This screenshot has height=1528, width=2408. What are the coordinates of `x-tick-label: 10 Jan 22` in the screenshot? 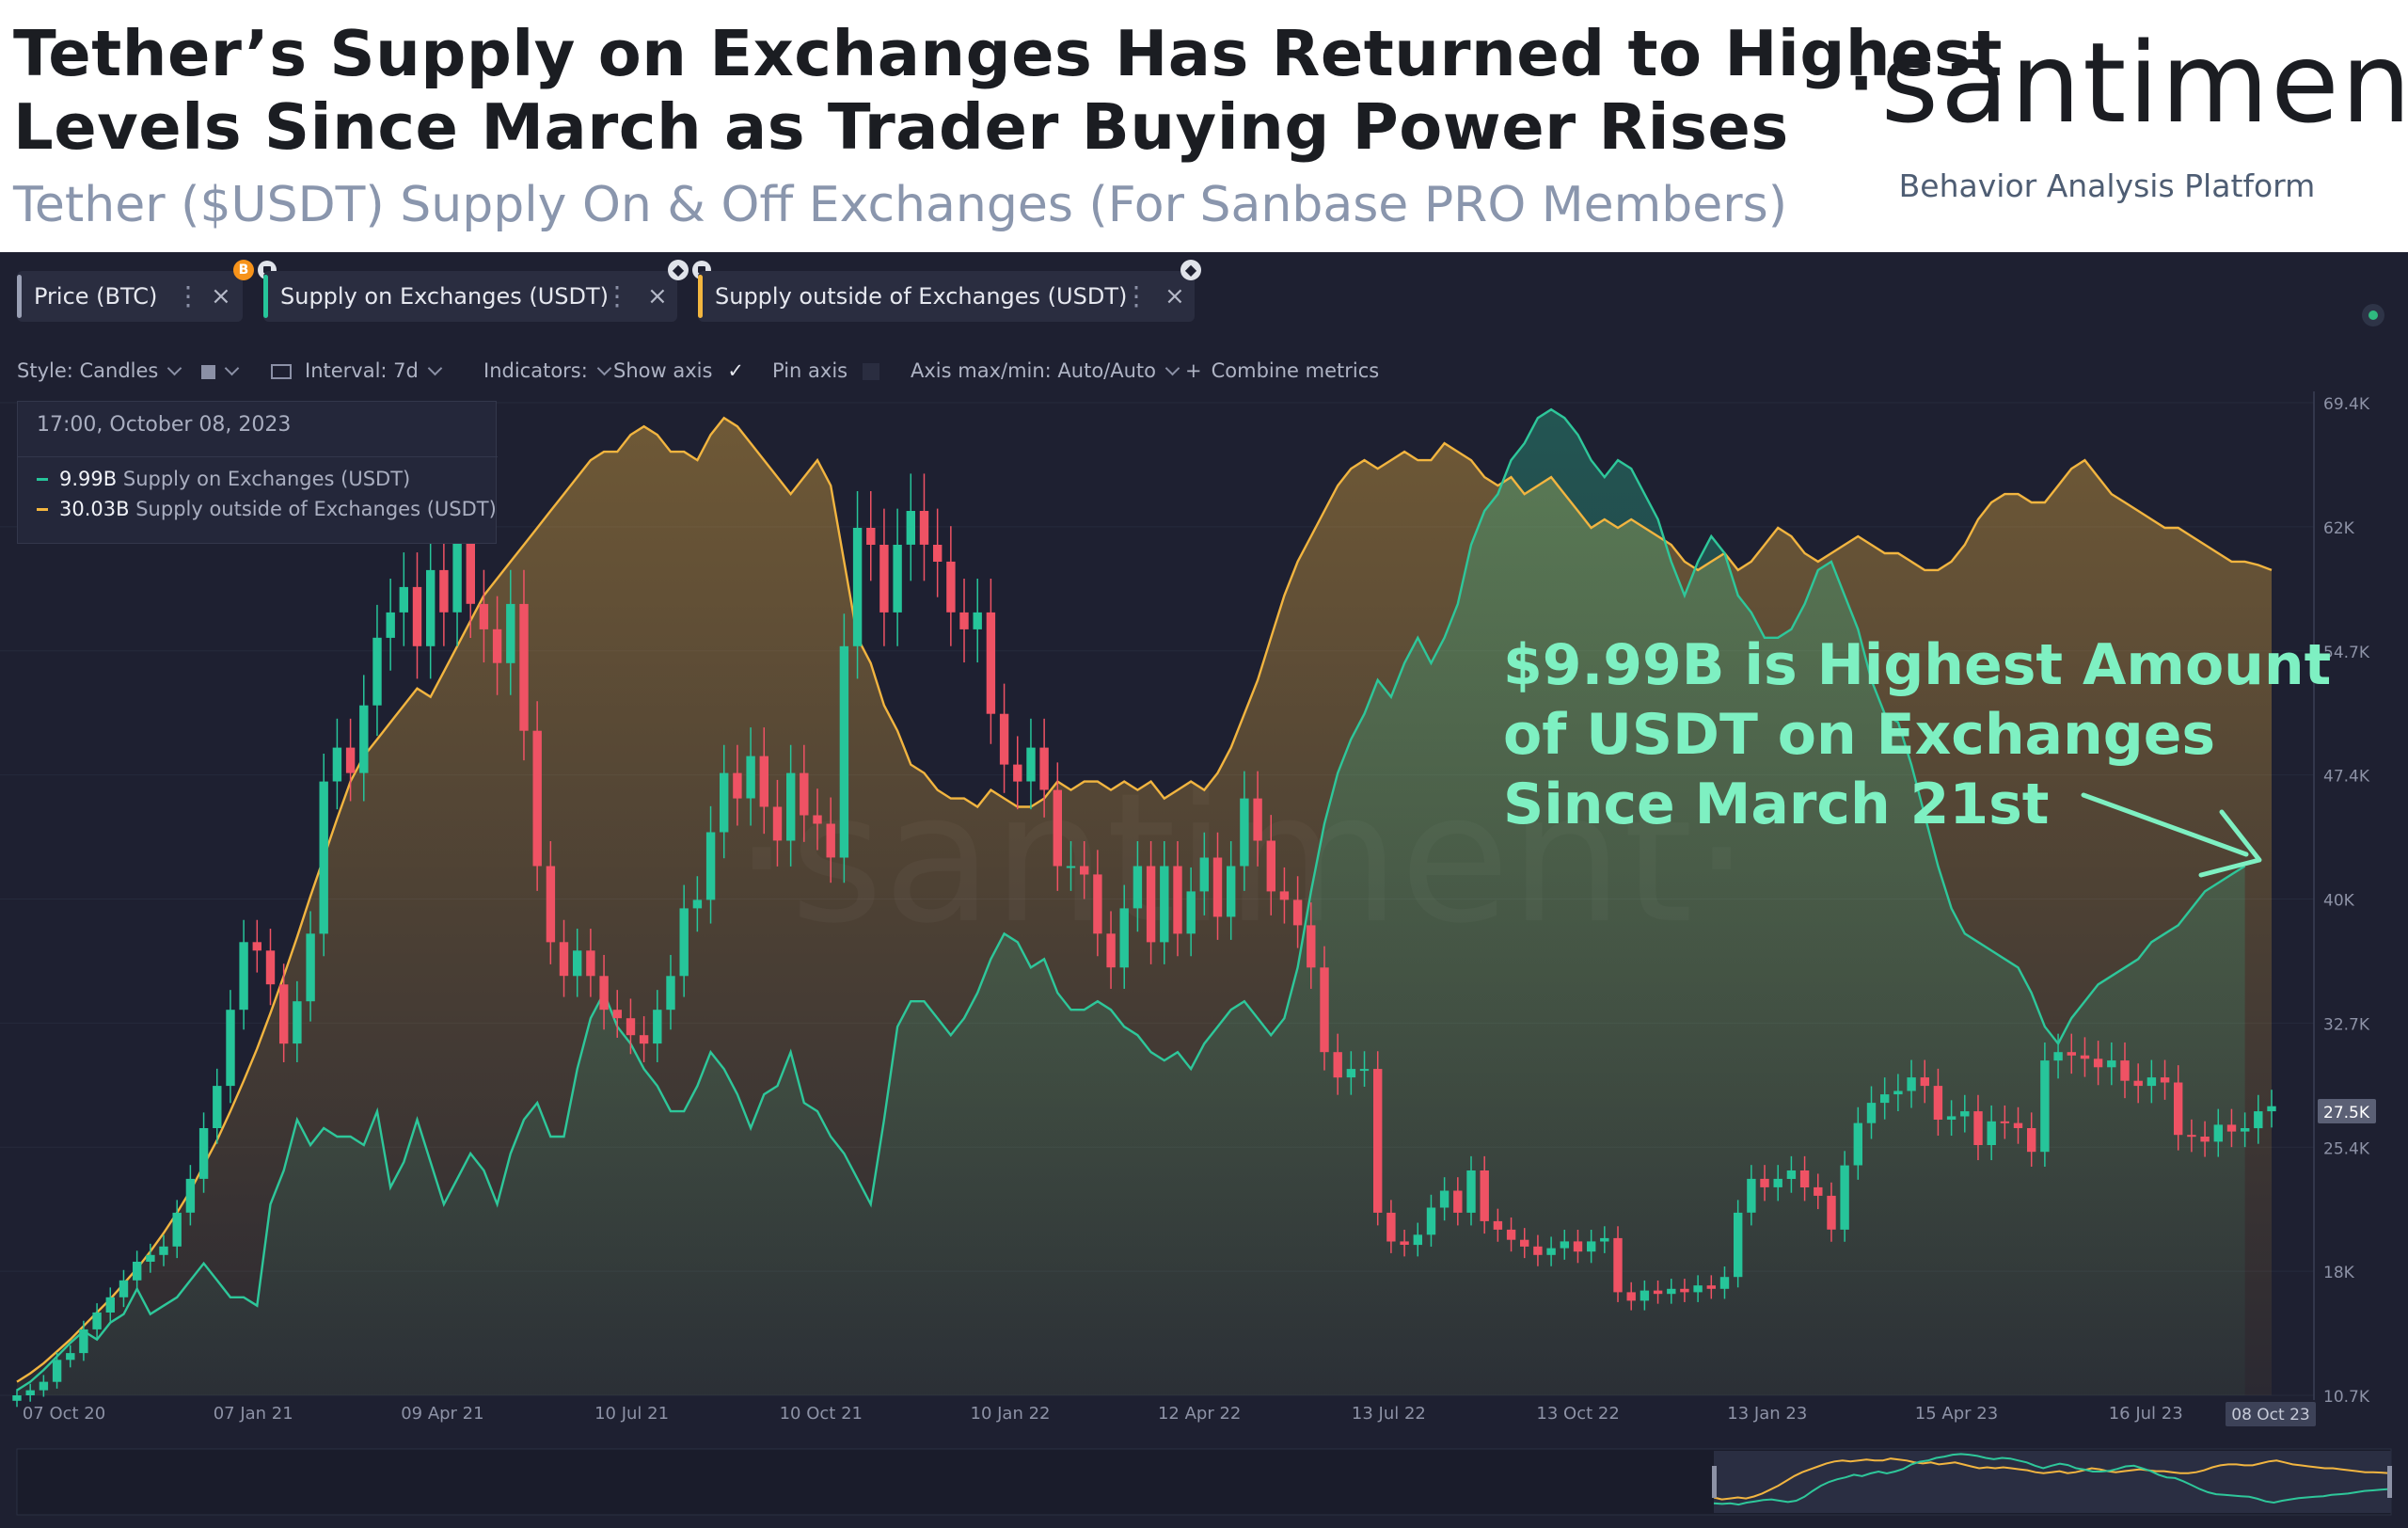 It's located at (1011, 1414).